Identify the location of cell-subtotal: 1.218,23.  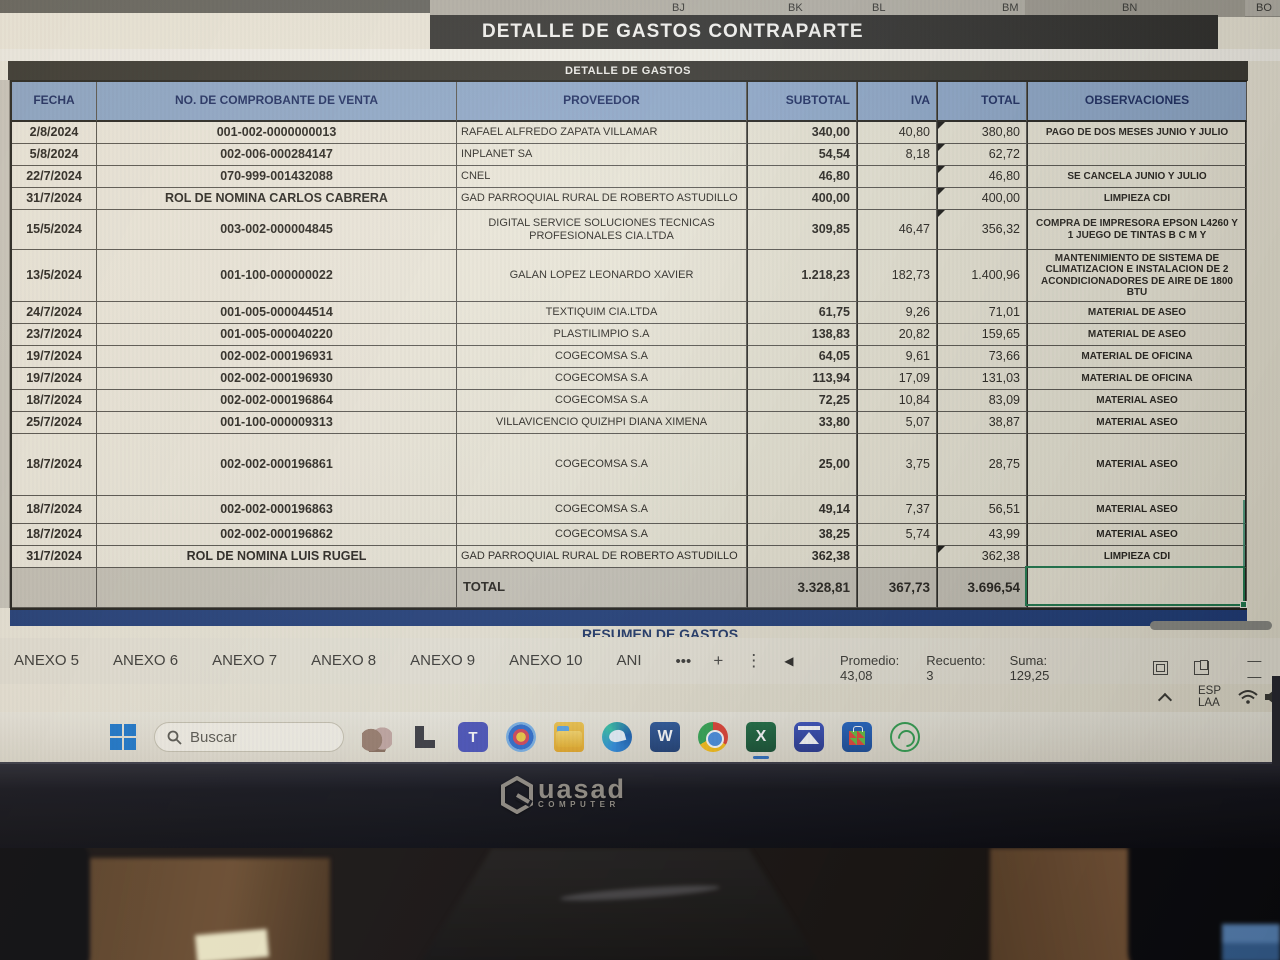
(802, 276).